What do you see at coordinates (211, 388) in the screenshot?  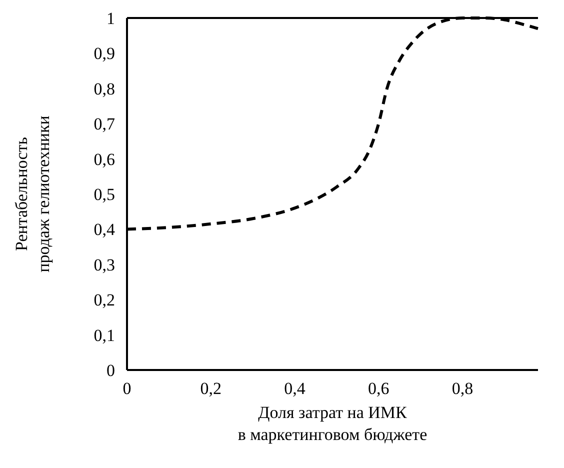 I see `x-tick-label: 0,2` at bounding box center [211, 388].